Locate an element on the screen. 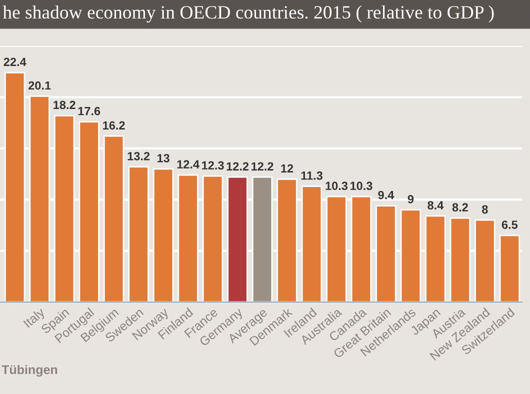  data-label: 6.5 is located at coordinates (510, 224).